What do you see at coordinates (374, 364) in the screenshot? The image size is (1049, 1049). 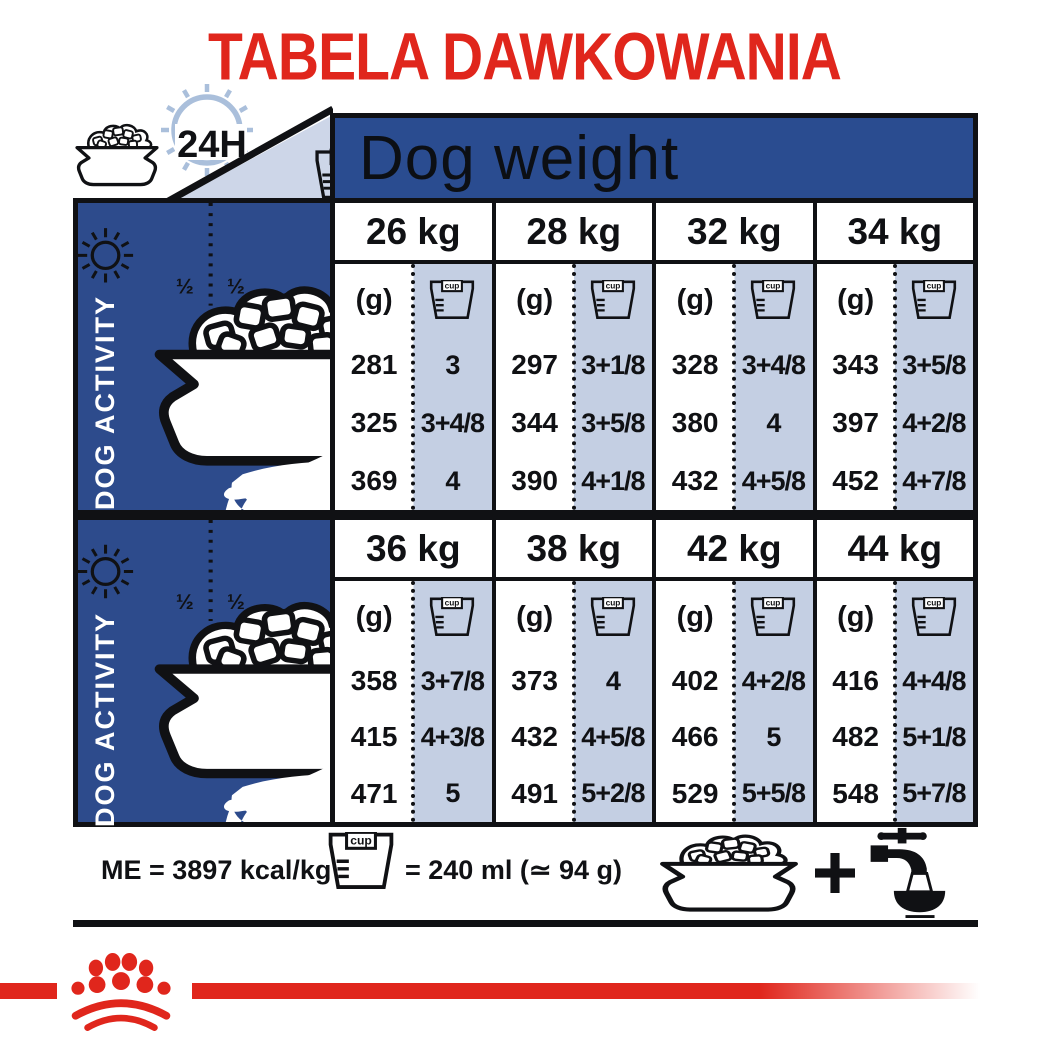 I see `grams-value: 281` at bounding box center [374, 364].